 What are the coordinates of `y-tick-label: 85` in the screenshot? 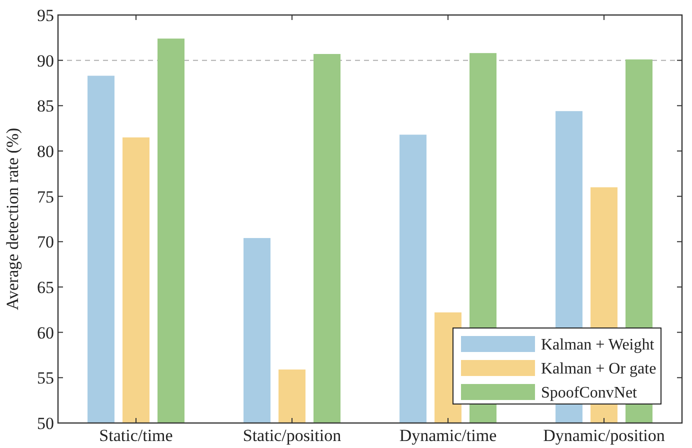 It's located at (45, 106).